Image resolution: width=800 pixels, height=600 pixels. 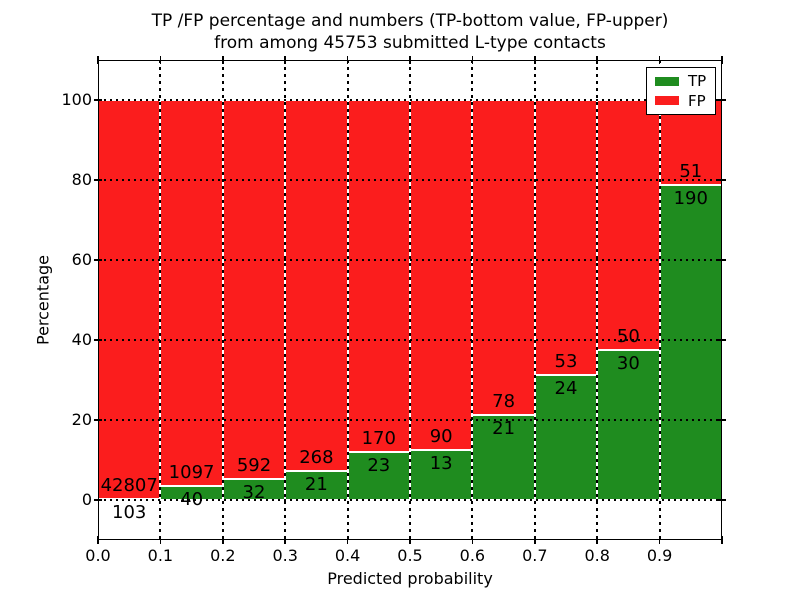 I want to click on bar-count-label-tp: 32, so click(x=254, y=493).